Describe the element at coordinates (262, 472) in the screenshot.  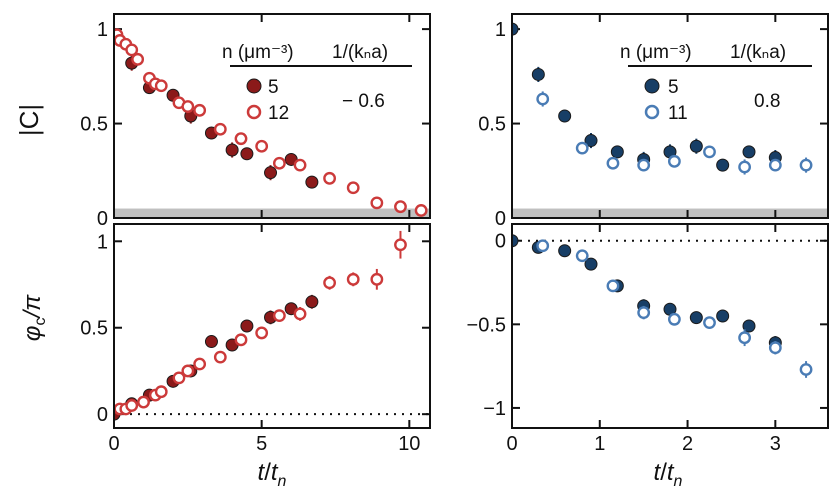
I see `x-axis-title-left-main: t` at that location.